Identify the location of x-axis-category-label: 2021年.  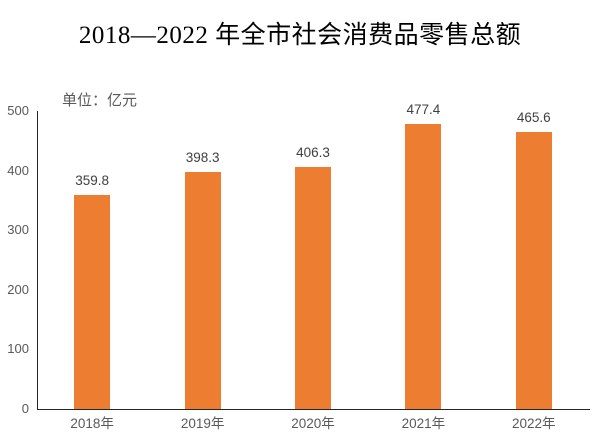
(423, 423).